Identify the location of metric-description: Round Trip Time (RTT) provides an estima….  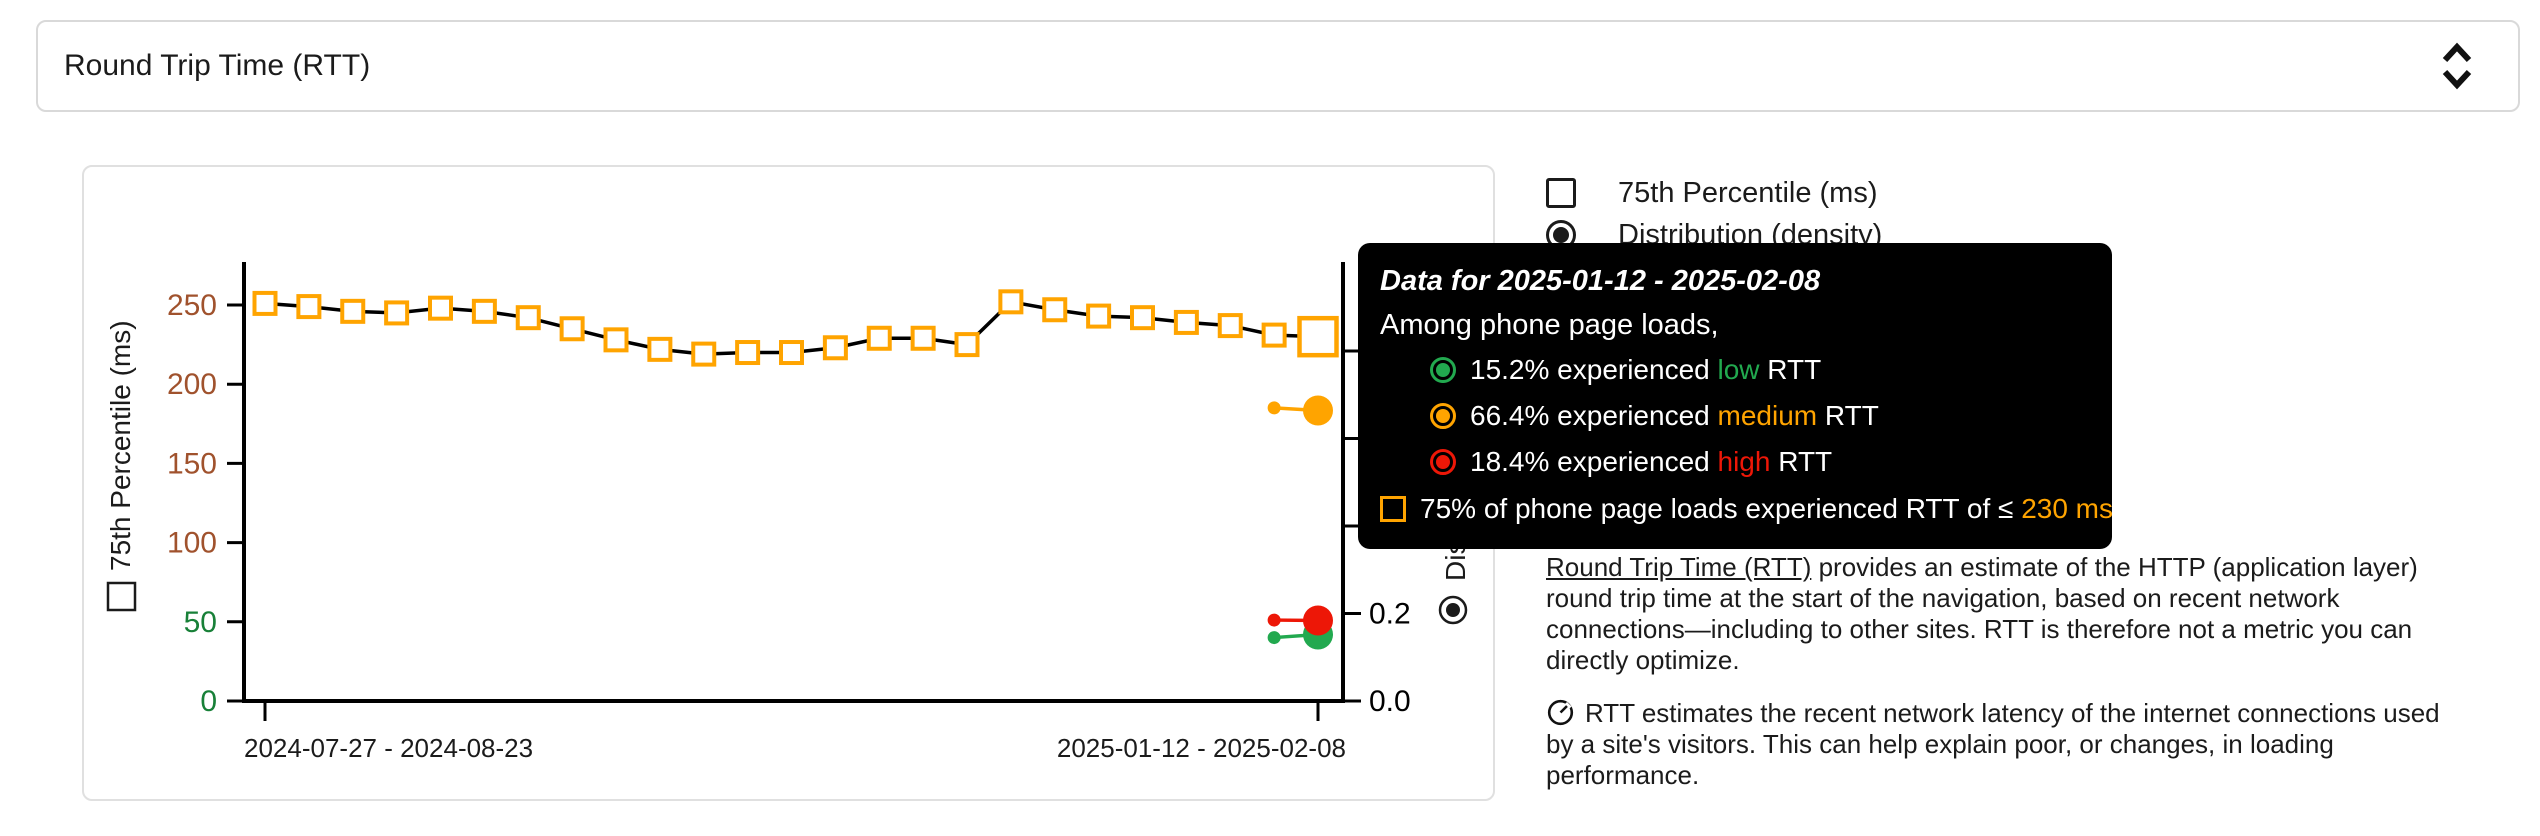
(2000, 682).